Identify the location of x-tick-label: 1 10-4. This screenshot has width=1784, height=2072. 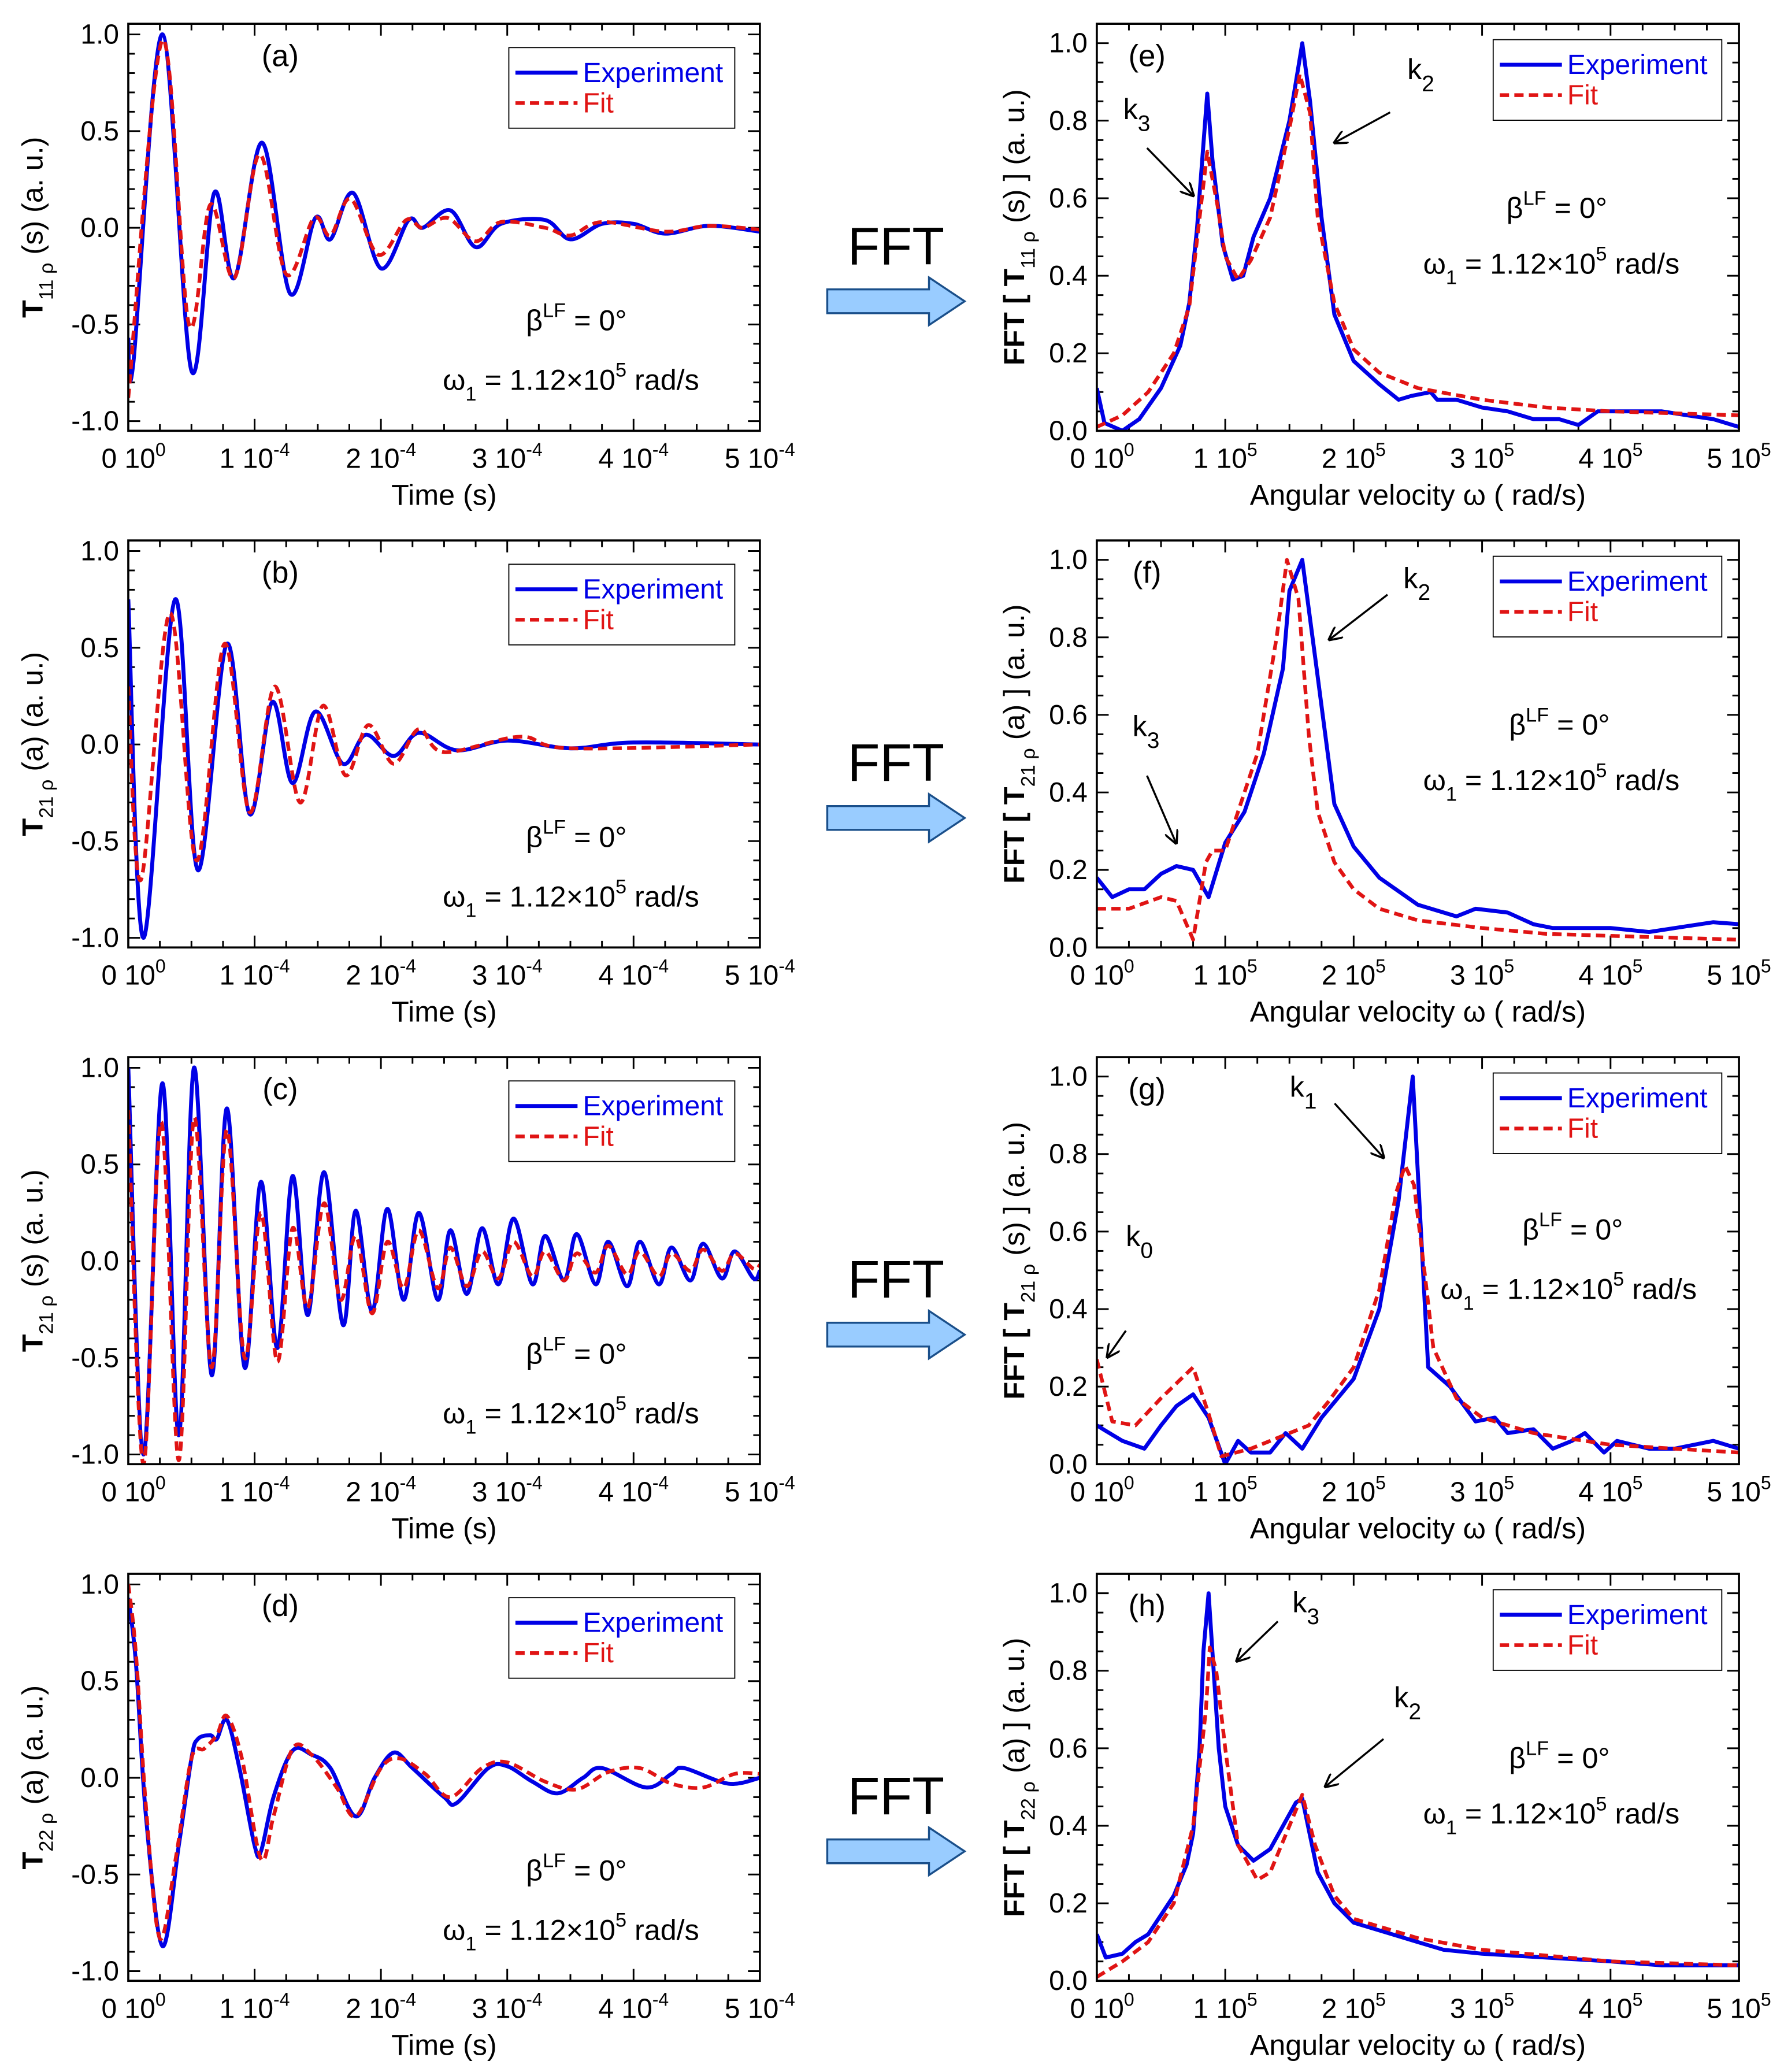
(255, 2007).